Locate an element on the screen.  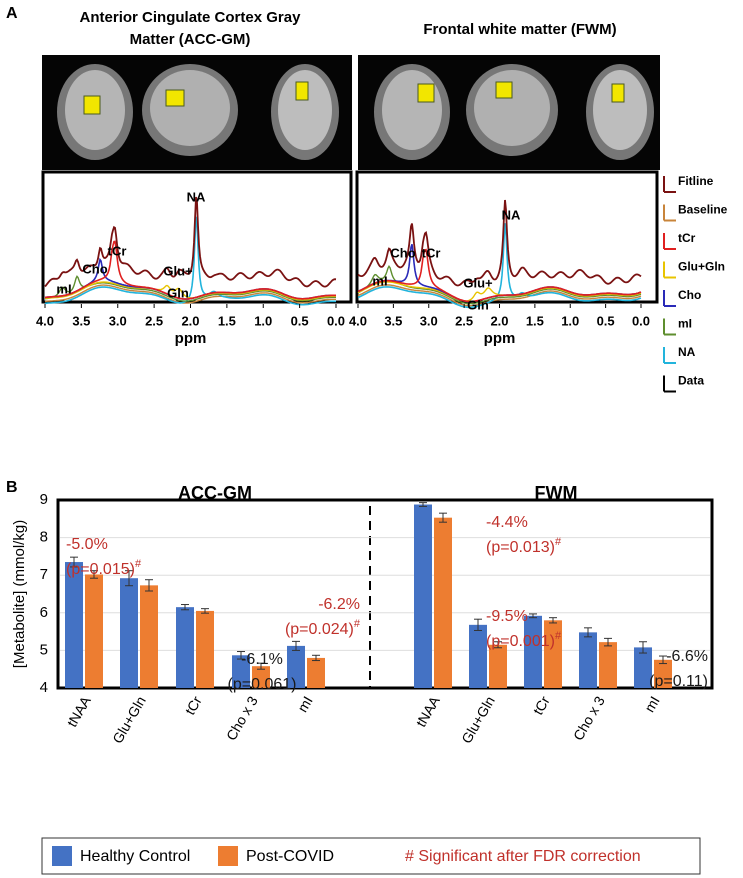
x-tick-label: 3.5 is located at coordinates (393, 320).